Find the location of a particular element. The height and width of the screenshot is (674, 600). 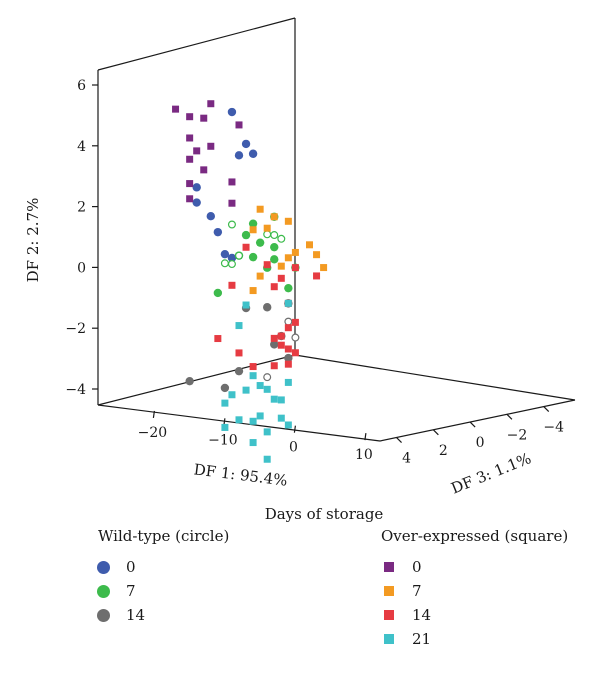

legend-entry: 21 is located at coordinates (407, 639).